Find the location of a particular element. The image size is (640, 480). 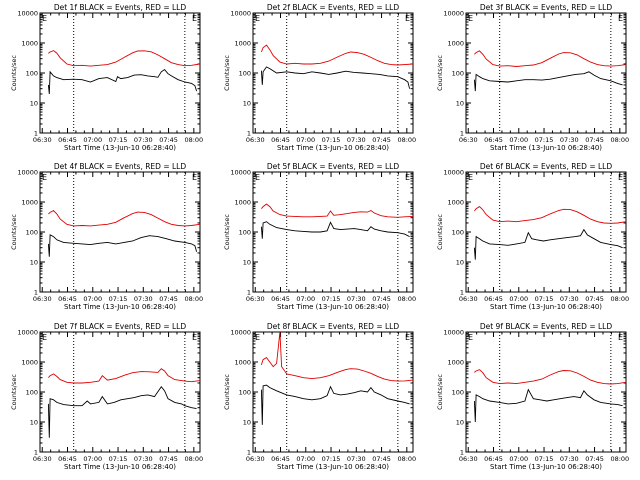

chart-title: Det 4f BLACK = Events, RED = LLD is located at coordinates (120, 166).